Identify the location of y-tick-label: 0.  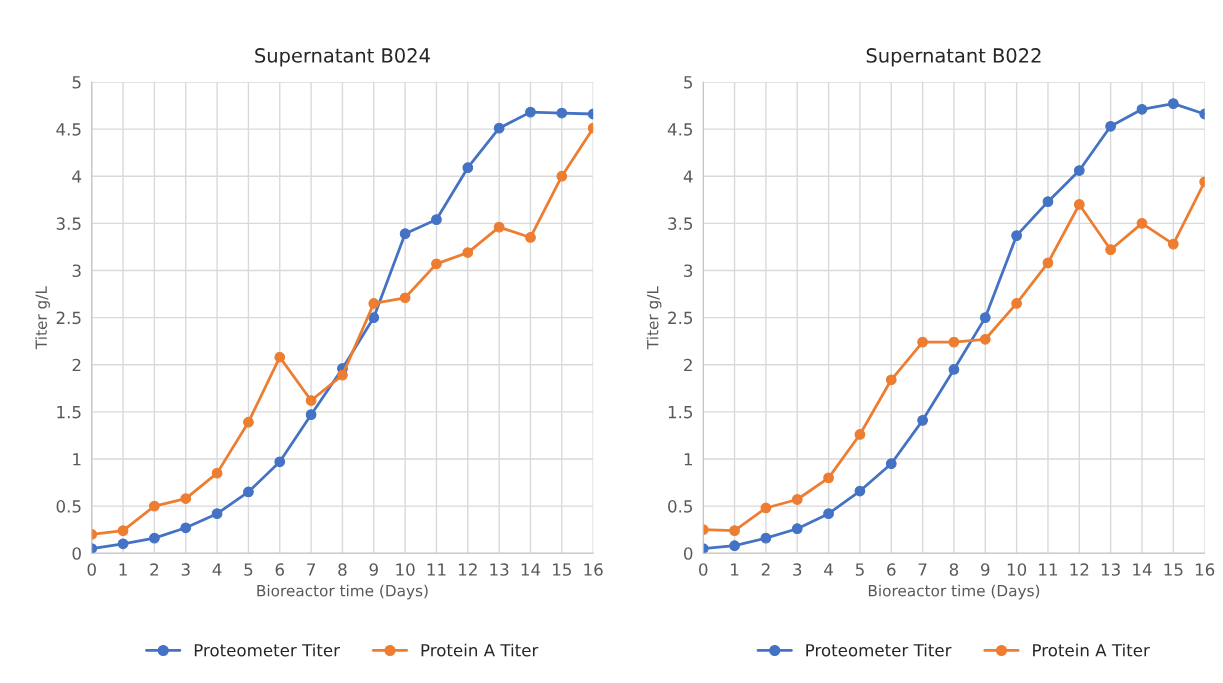
(76, 553).